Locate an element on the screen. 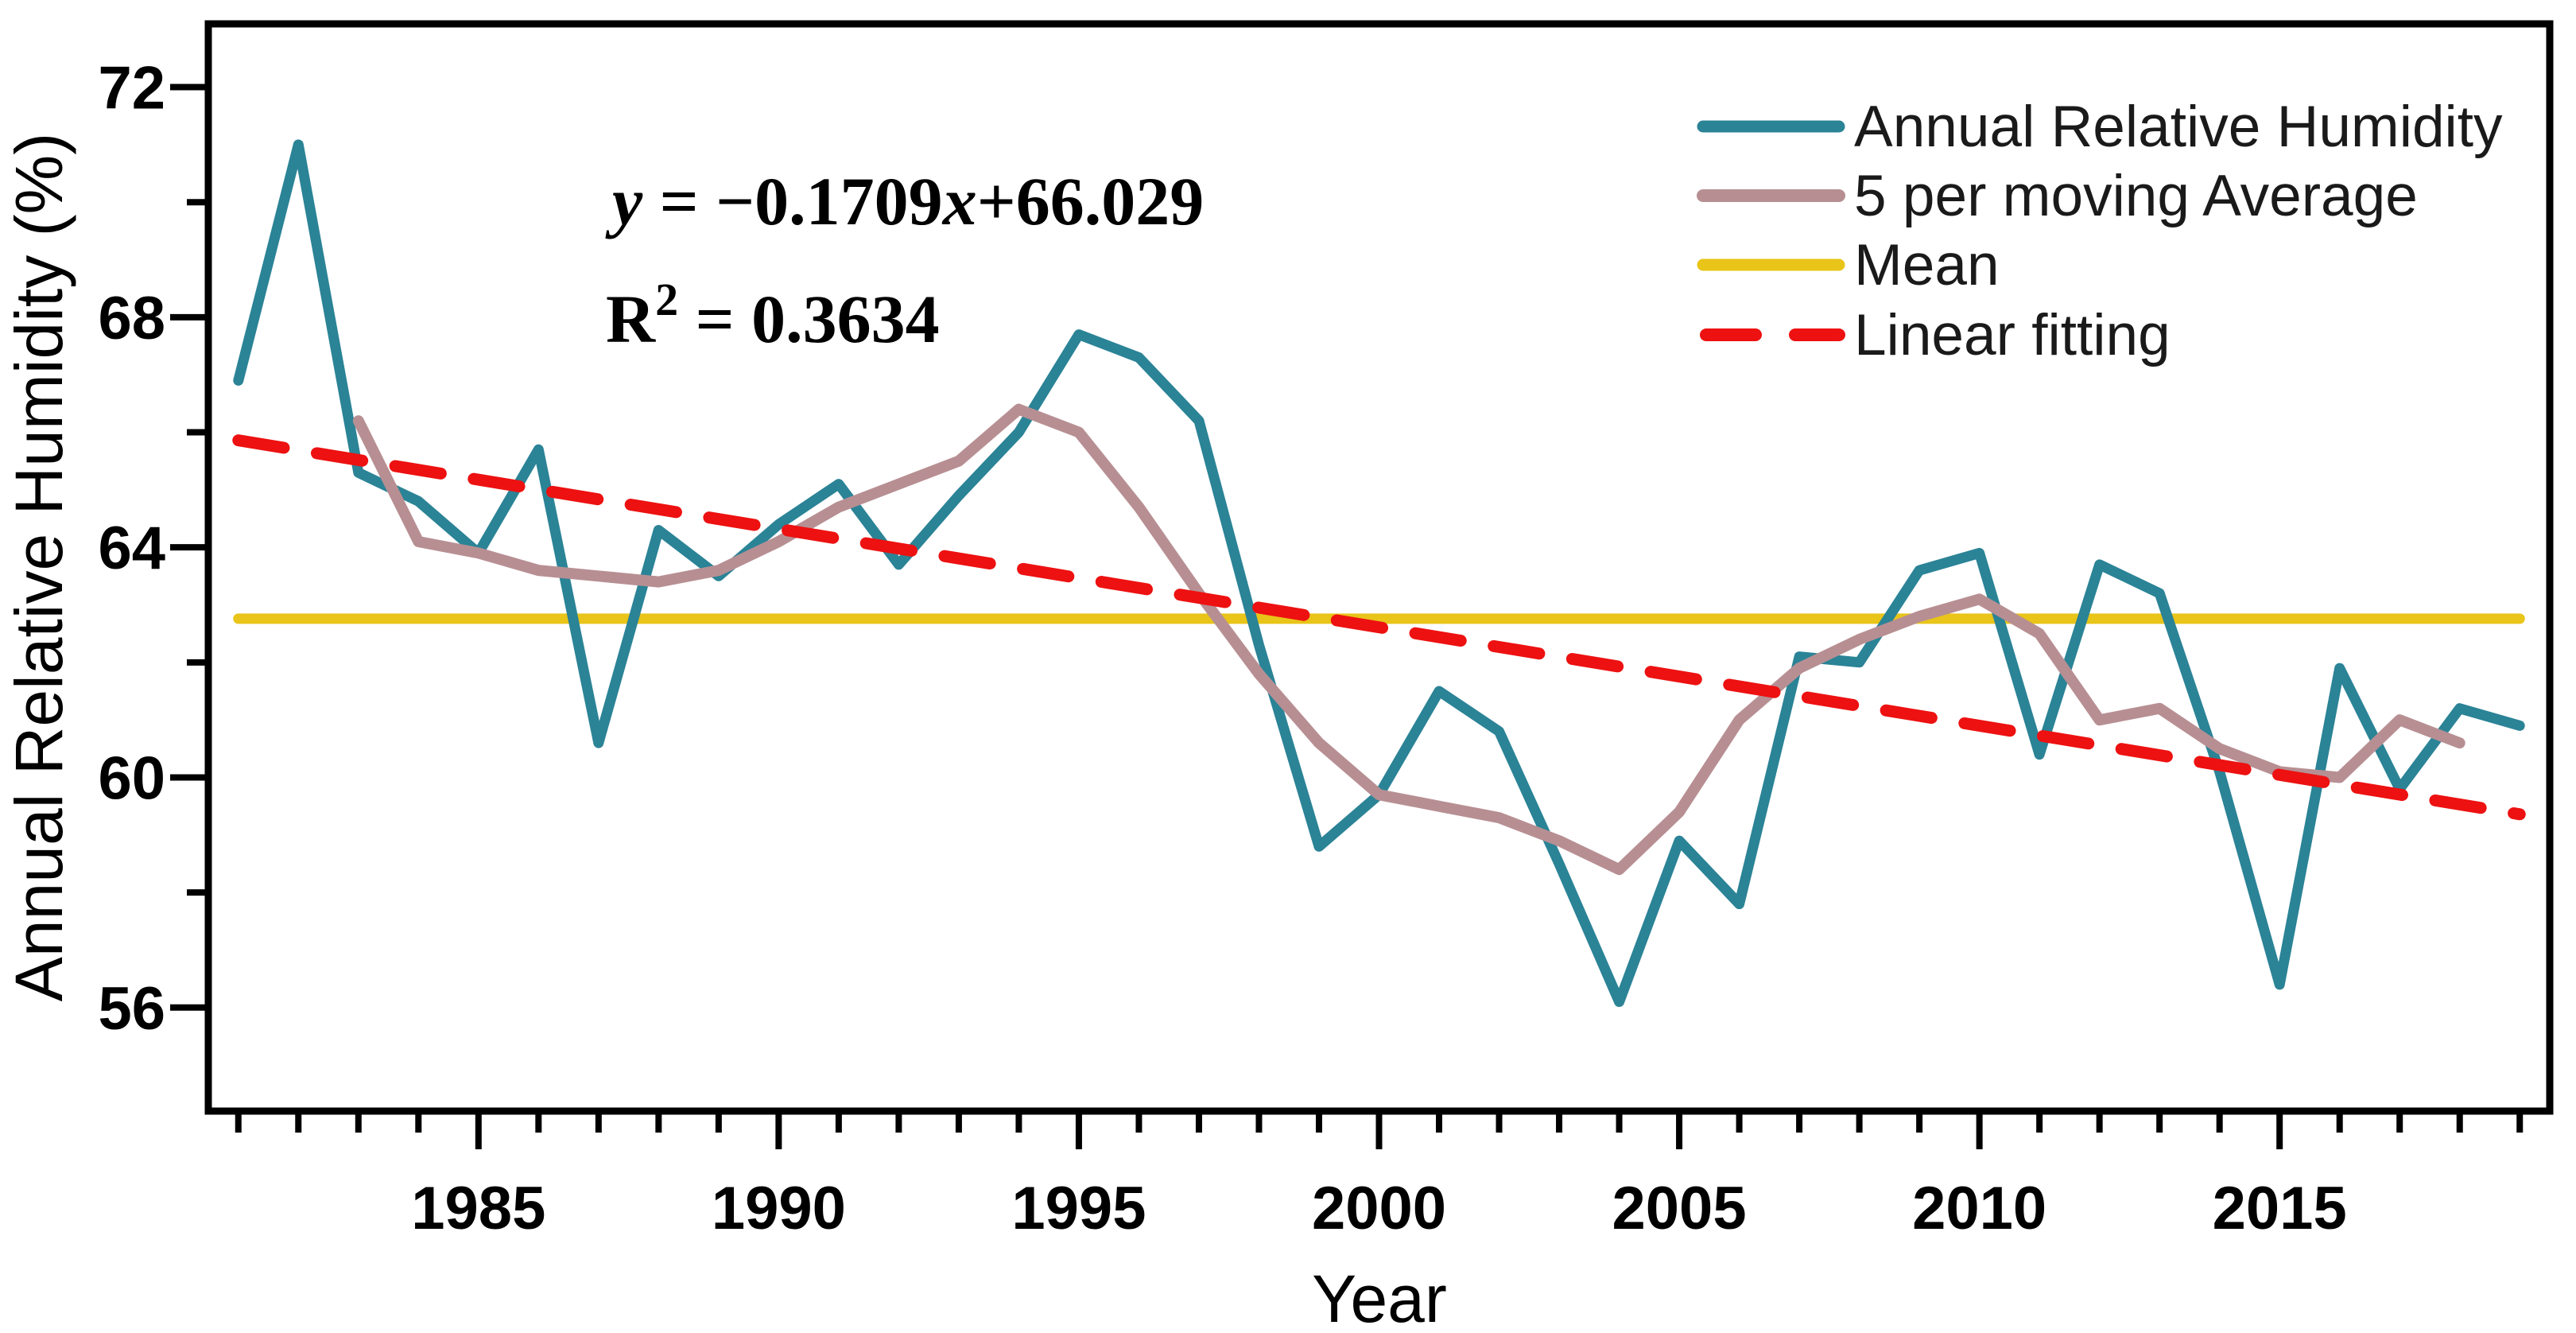  x-tick-label: 2000 is located at coordinates (1379, 1208).